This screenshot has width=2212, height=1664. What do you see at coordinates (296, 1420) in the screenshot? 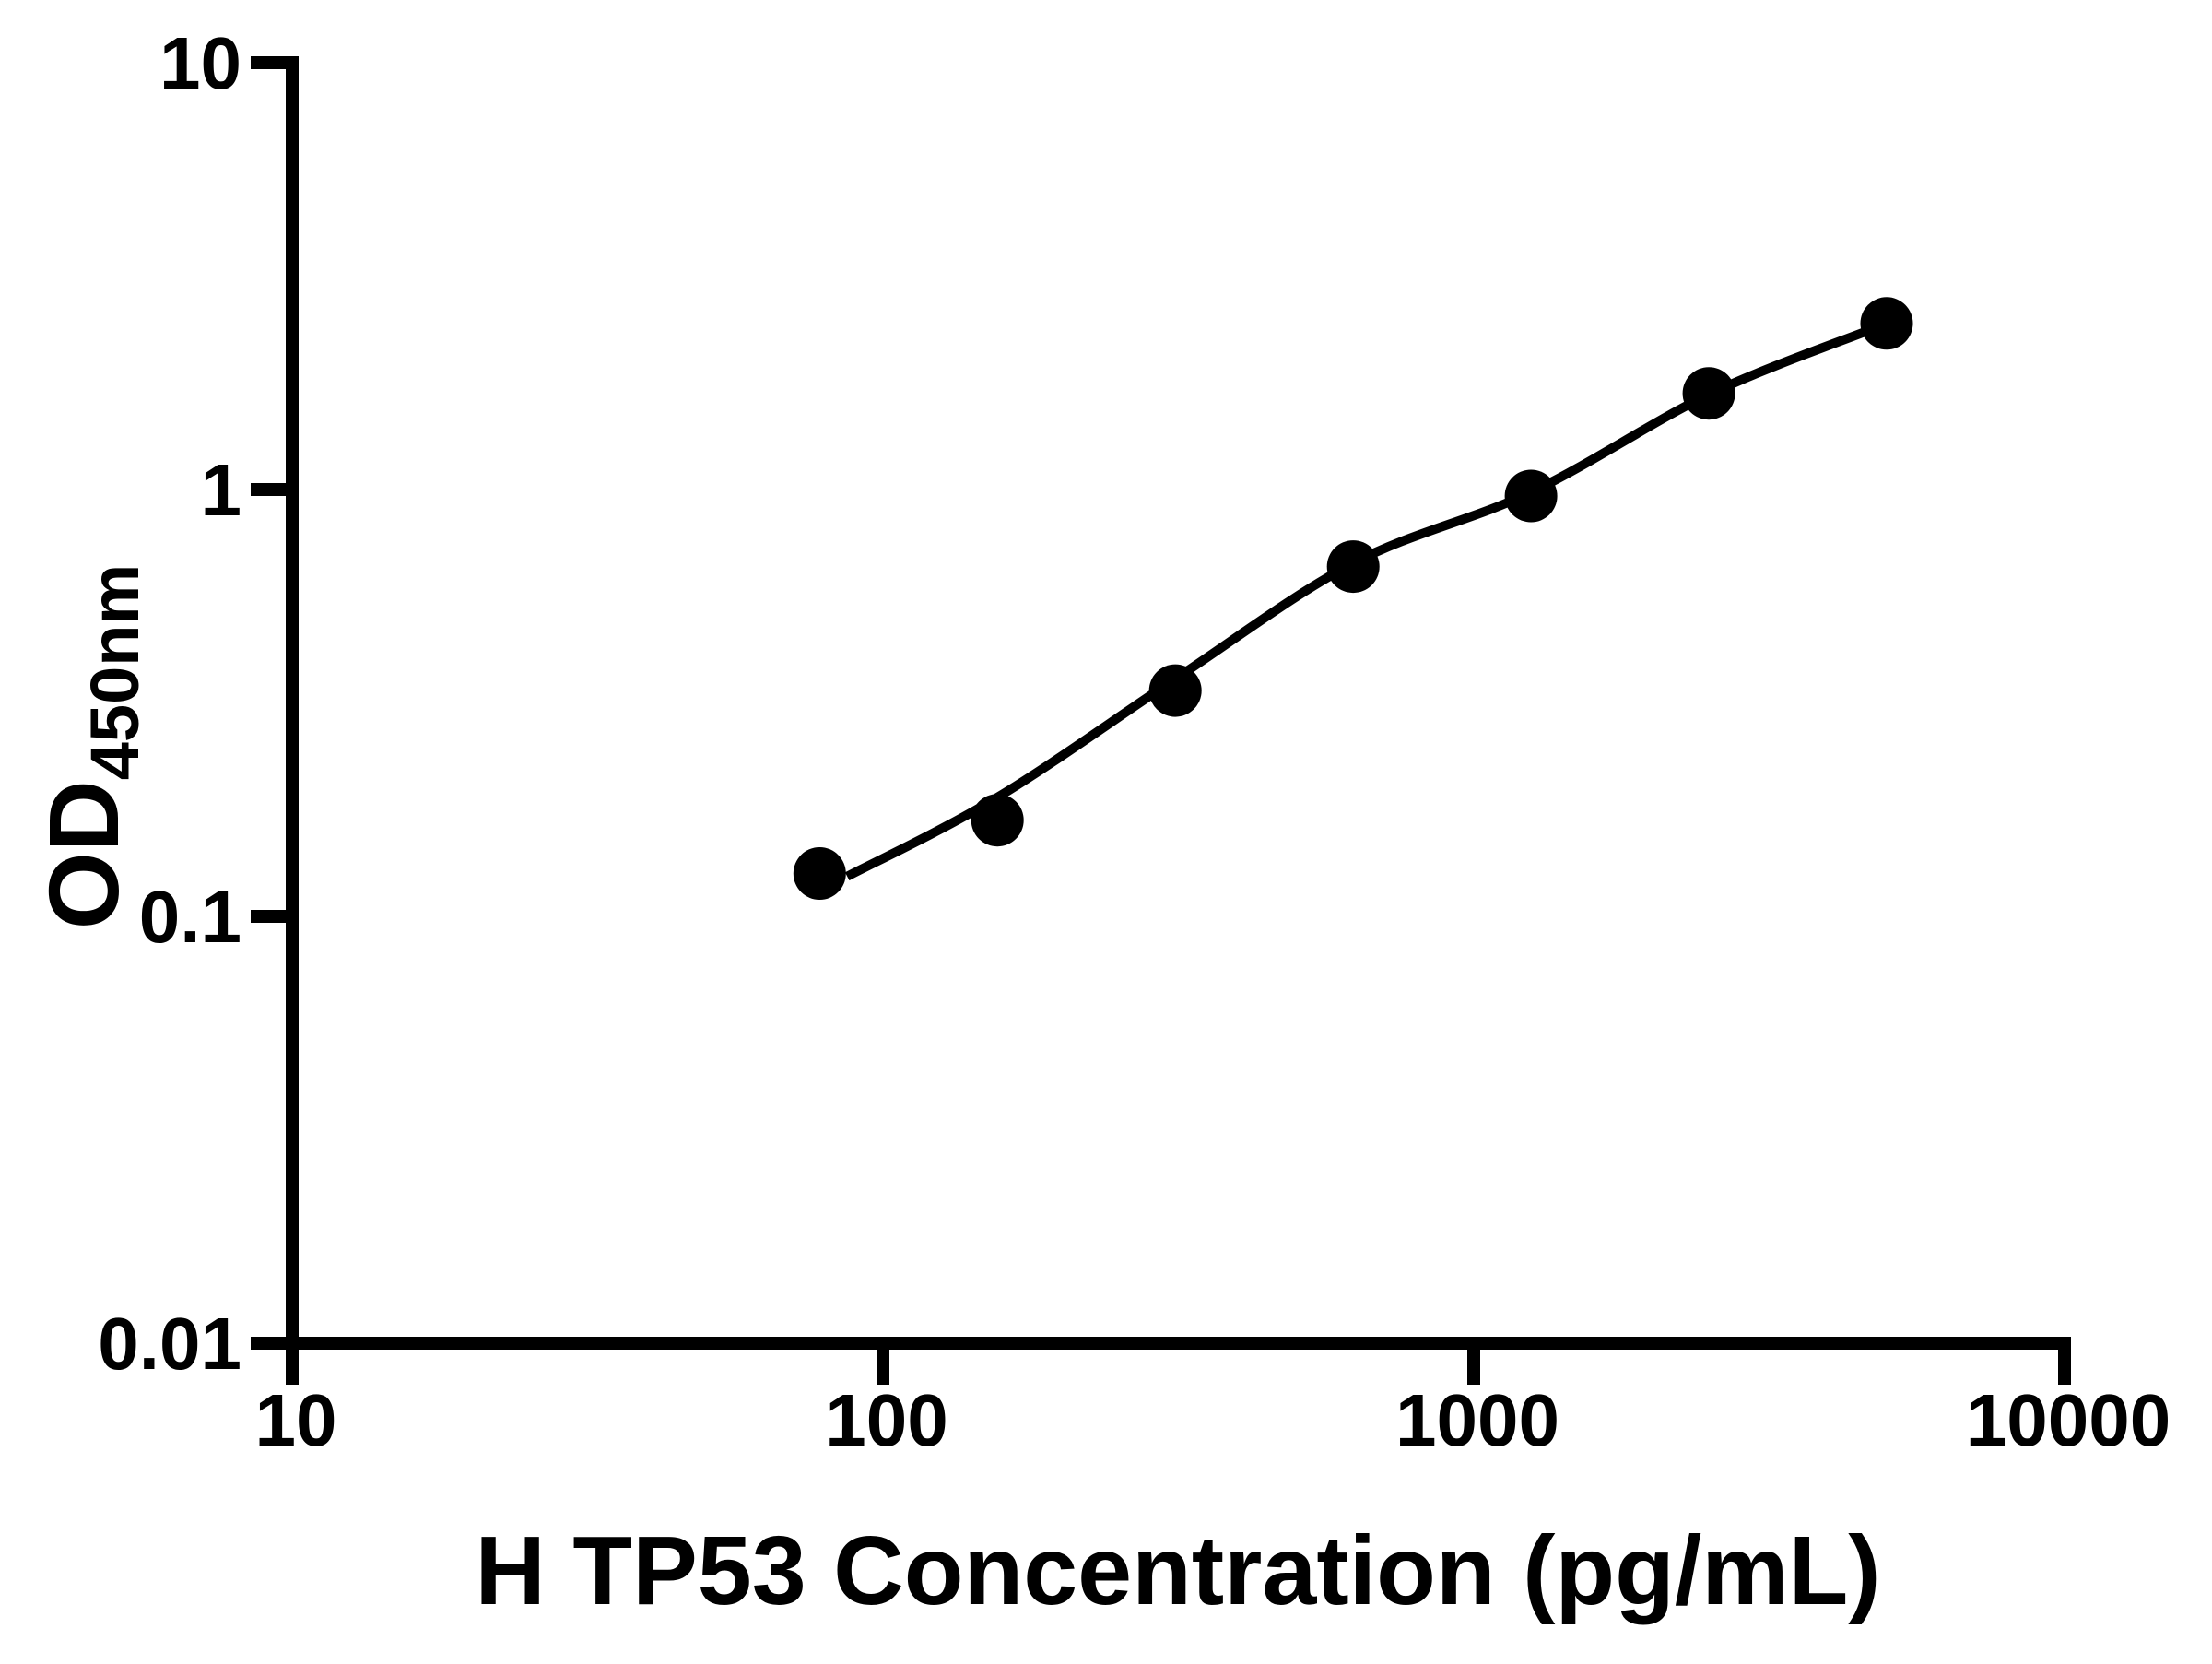
I see `x-tick-label: 10` at bounding box center [296, 1420].